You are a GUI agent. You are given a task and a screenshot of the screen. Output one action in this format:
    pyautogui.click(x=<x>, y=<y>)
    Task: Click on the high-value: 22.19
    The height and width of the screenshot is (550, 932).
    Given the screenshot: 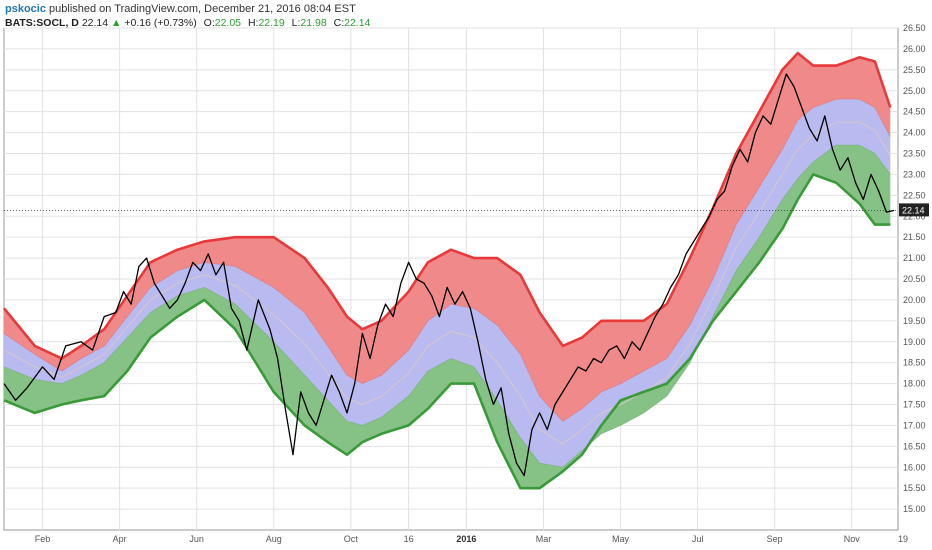 What is the action you would take?
    pyautogui.click(x=271, y=23)
    